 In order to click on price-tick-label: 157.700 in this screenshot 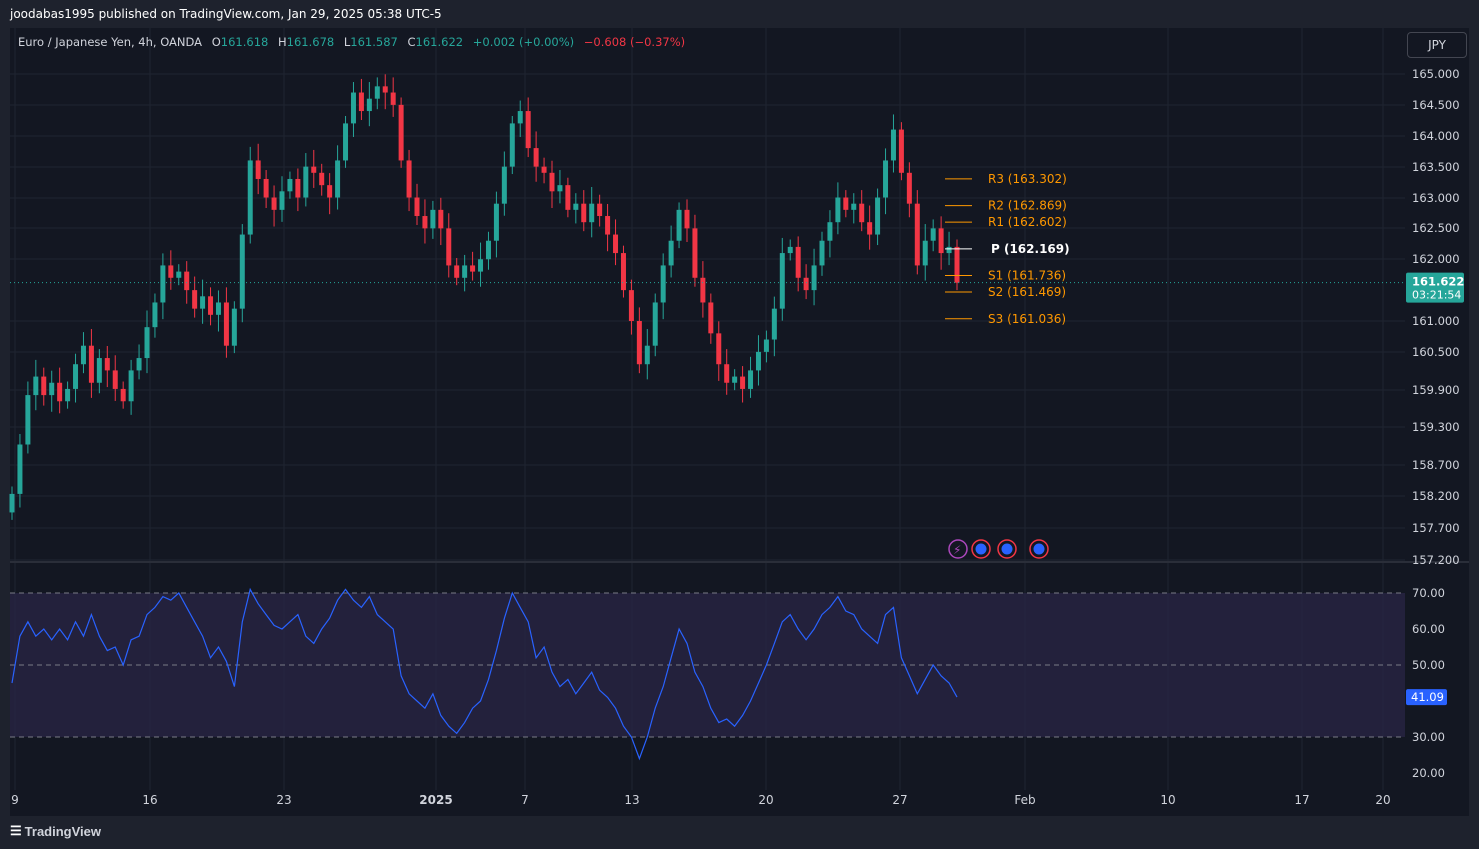, I will do `click(1436, 528)`.